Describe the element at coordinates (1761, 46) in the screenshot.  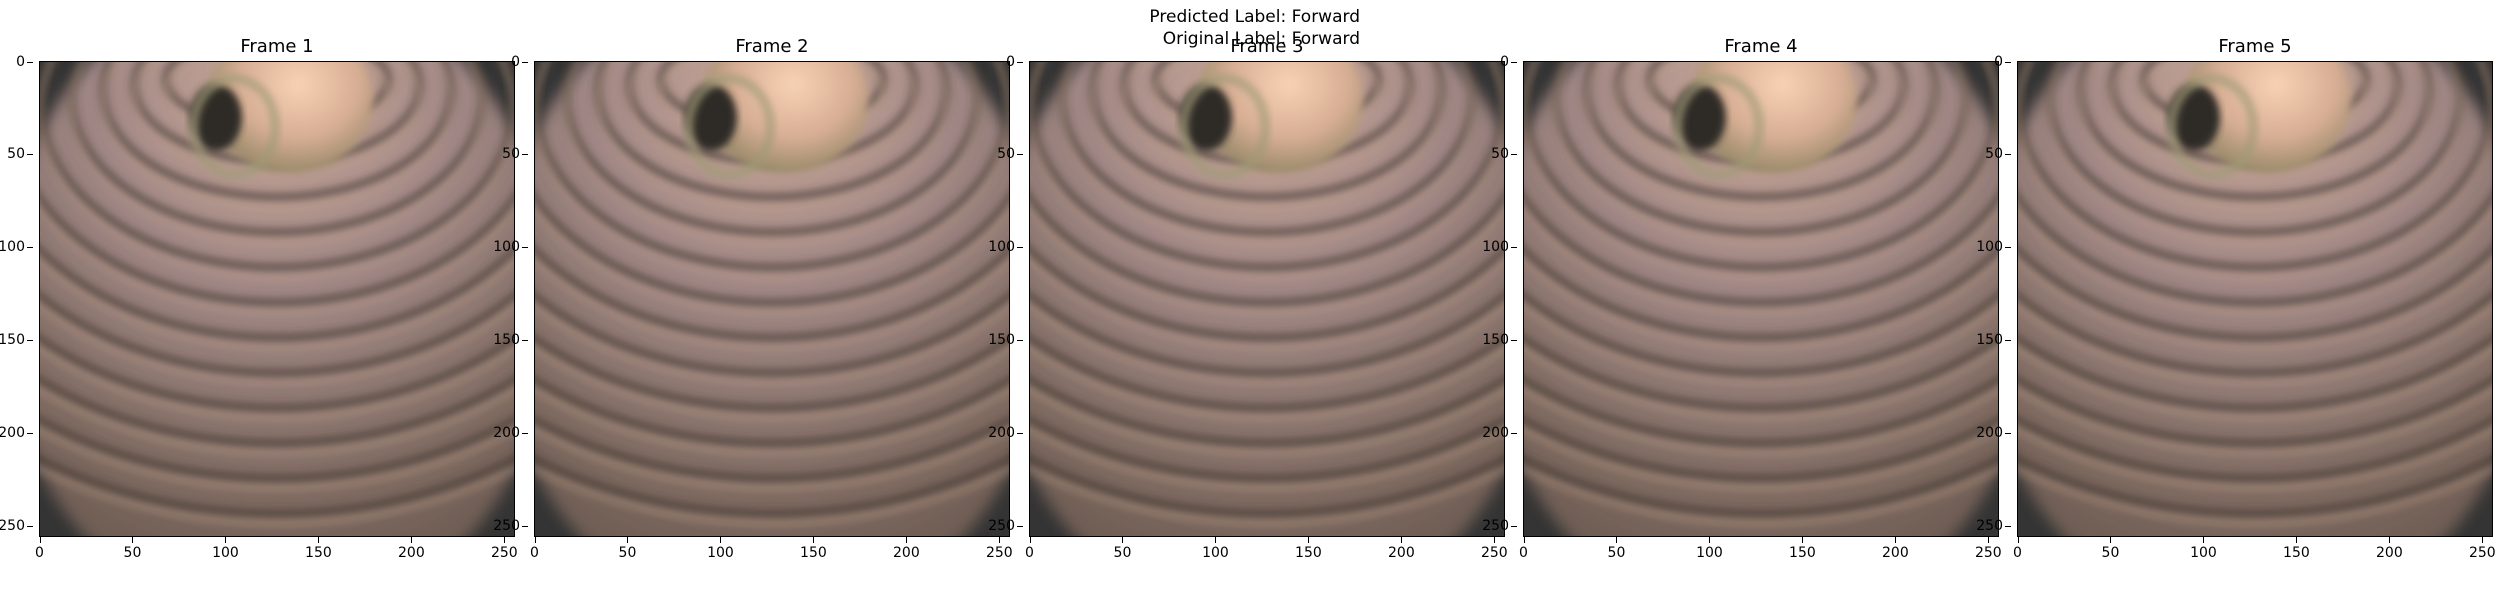
I see `frame-title: Frame 4` at that location.